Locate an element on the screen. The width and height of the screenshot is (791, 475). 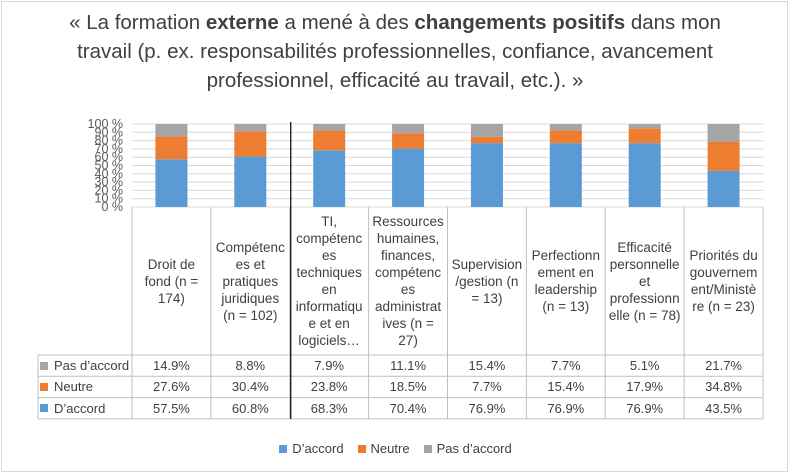
data-label: 57.5% is located at coordinates (171, 408).